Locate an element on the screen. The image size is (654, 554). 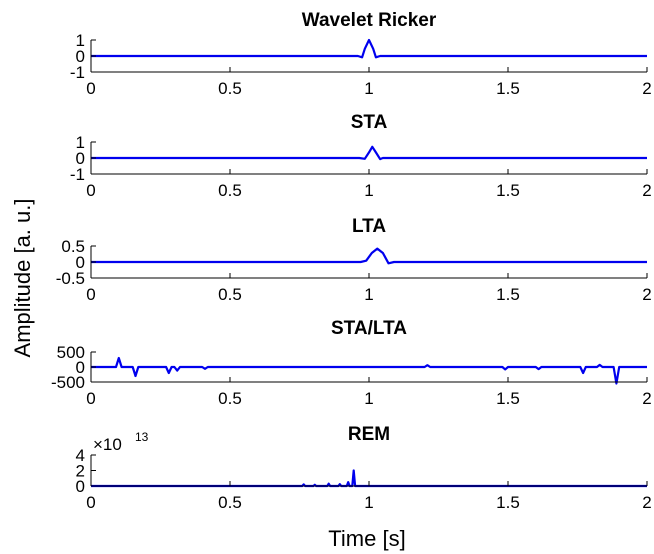
y-tick-label: -500 is located at coordinates (68, 382).